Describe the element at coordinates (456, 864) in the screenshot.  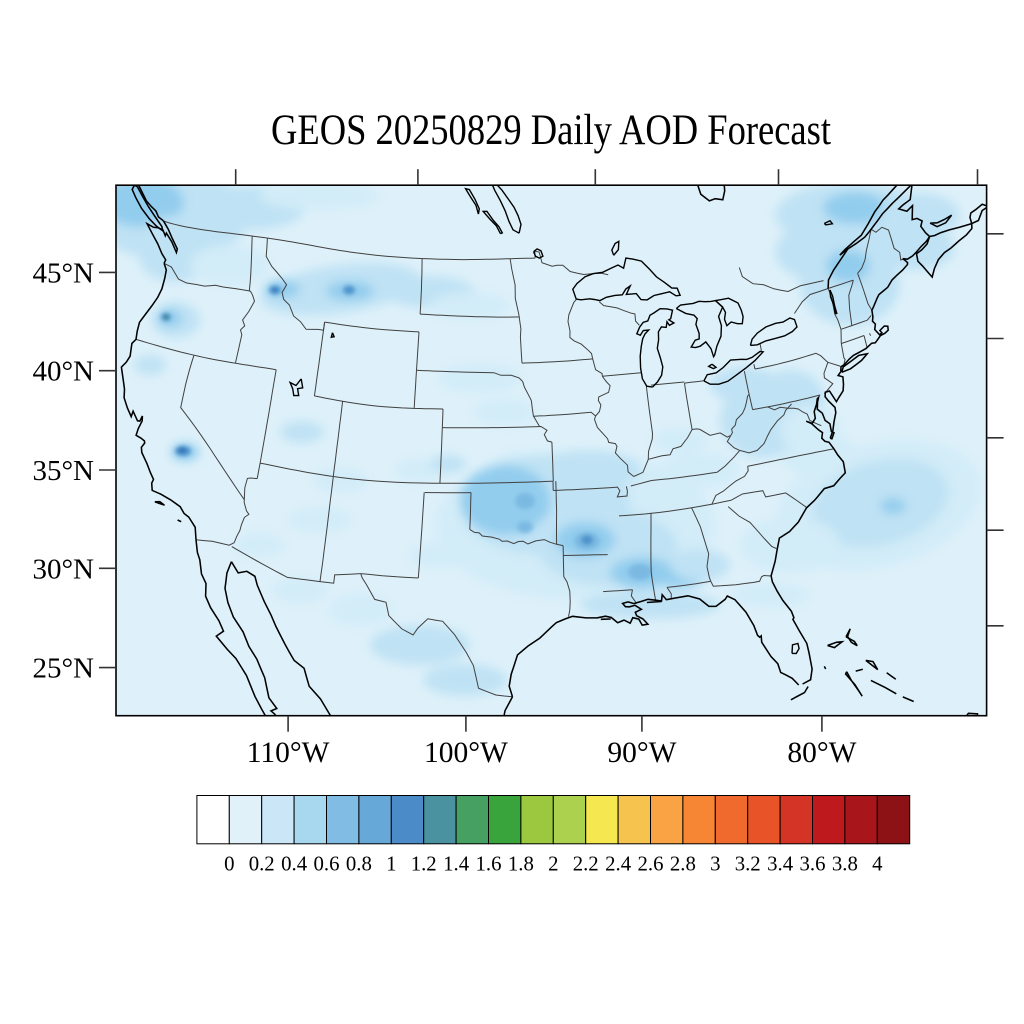
I see `svg-text: 1.4` at that location.